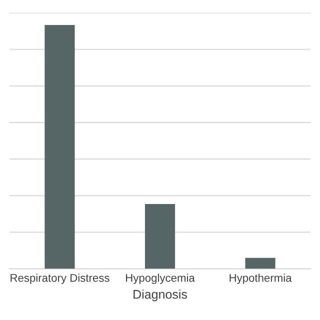  Describe the element at coordinates (261, 279) in the screenshot. I see `x-tick-label: Hypothermia` at that location.